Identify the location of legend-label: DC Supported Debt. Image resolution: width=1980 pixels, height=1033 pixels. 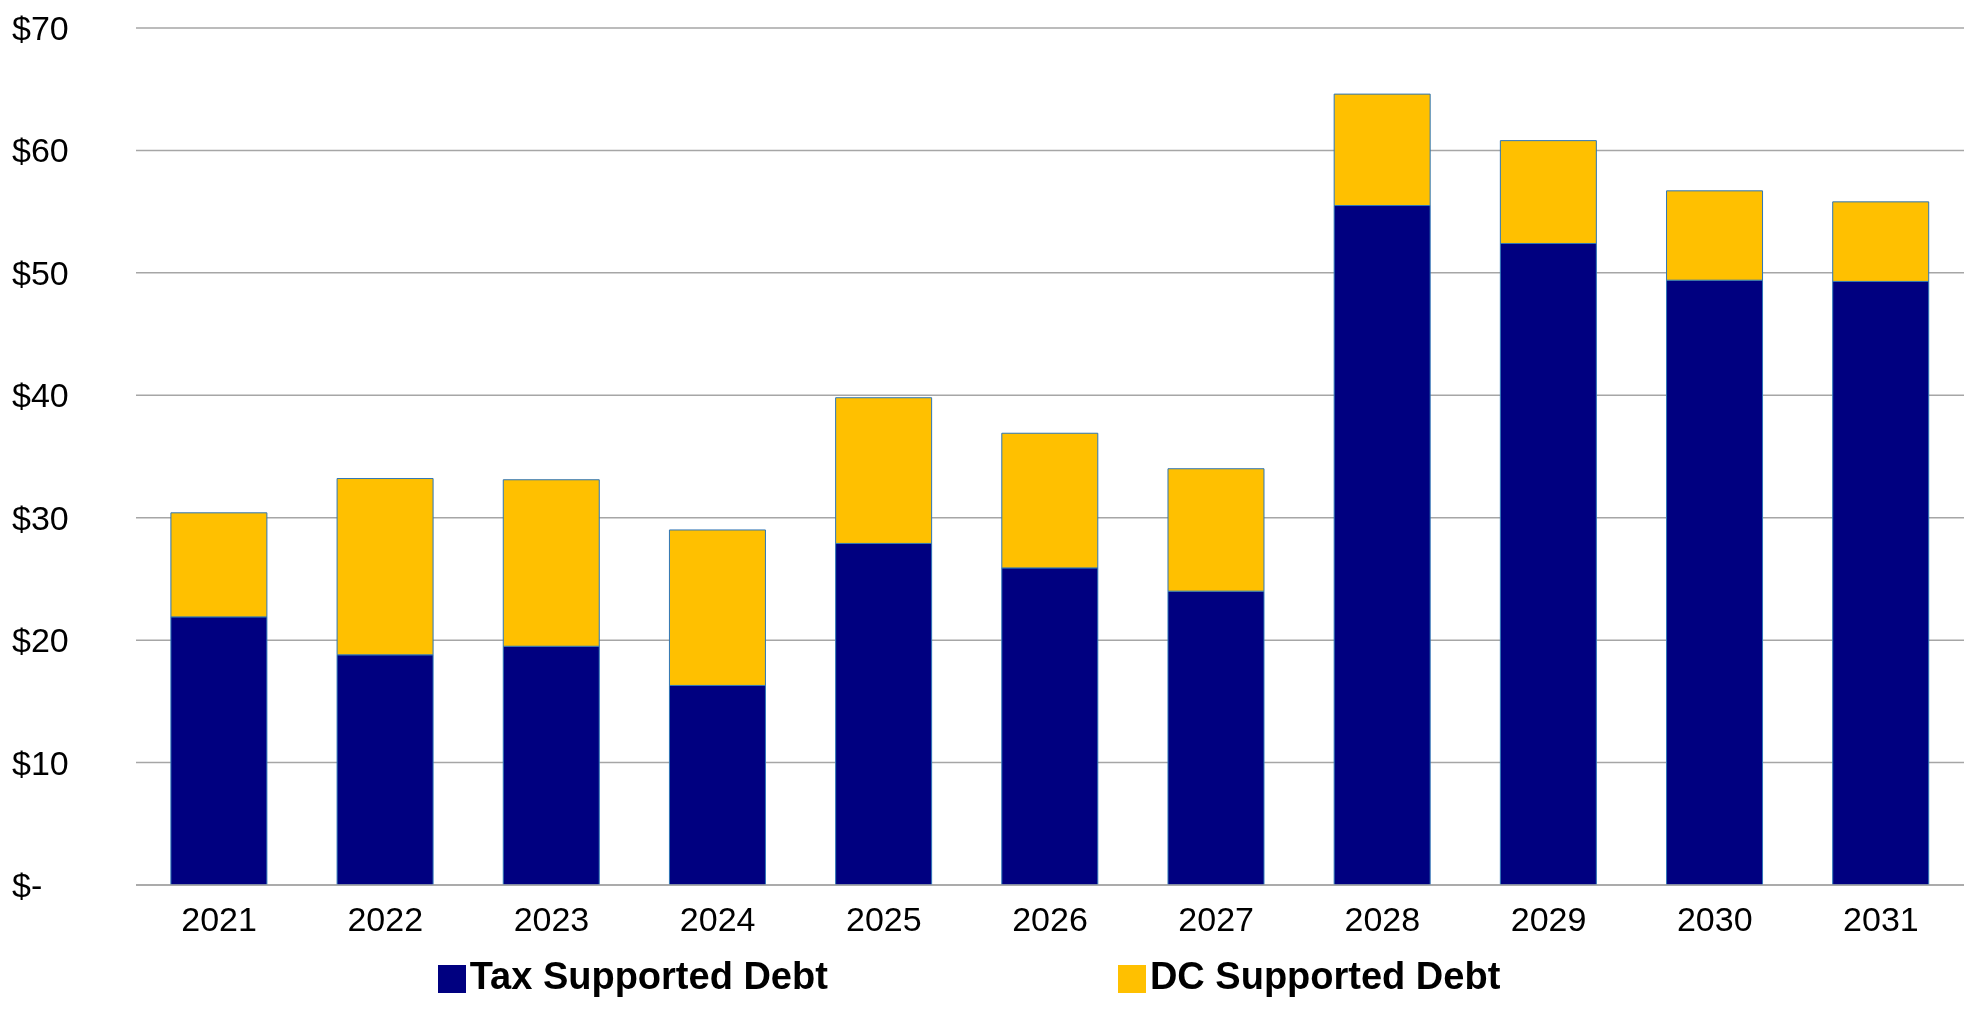
(1325, 976).